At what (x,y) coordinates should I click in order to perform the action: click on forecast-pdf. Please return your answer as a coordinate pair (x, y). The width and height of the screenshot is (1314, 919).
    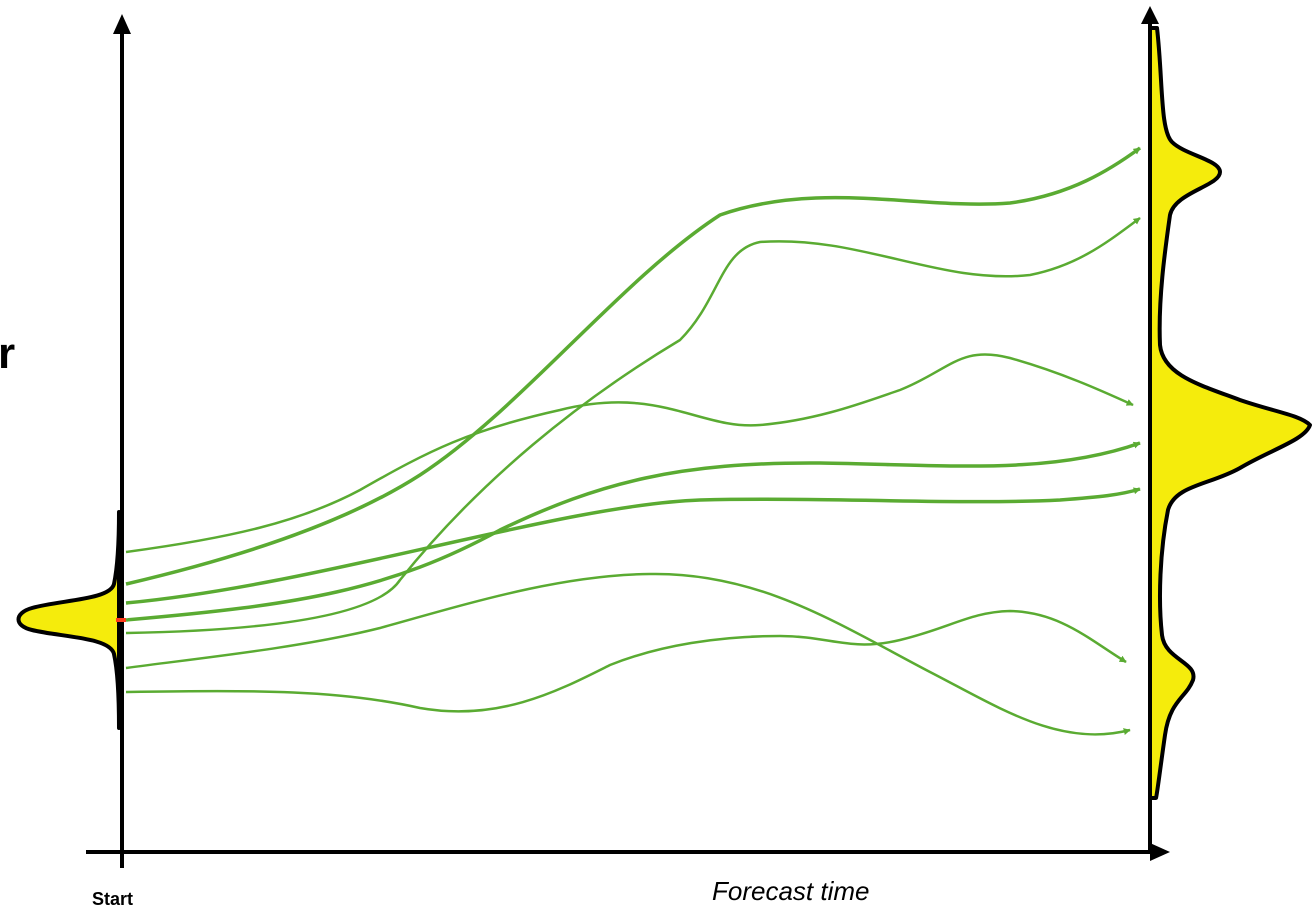
    Looking at the image, I should click on (1230, 413).